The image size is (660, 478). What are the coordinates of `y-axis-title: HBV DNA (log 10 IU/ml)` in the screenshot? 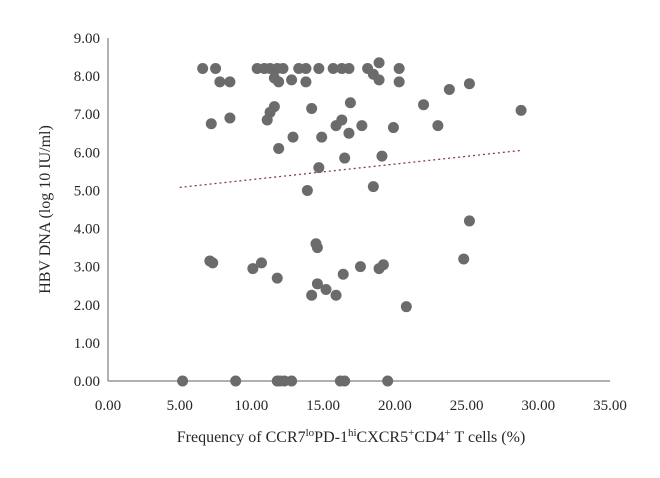 It's located at (45, 209).